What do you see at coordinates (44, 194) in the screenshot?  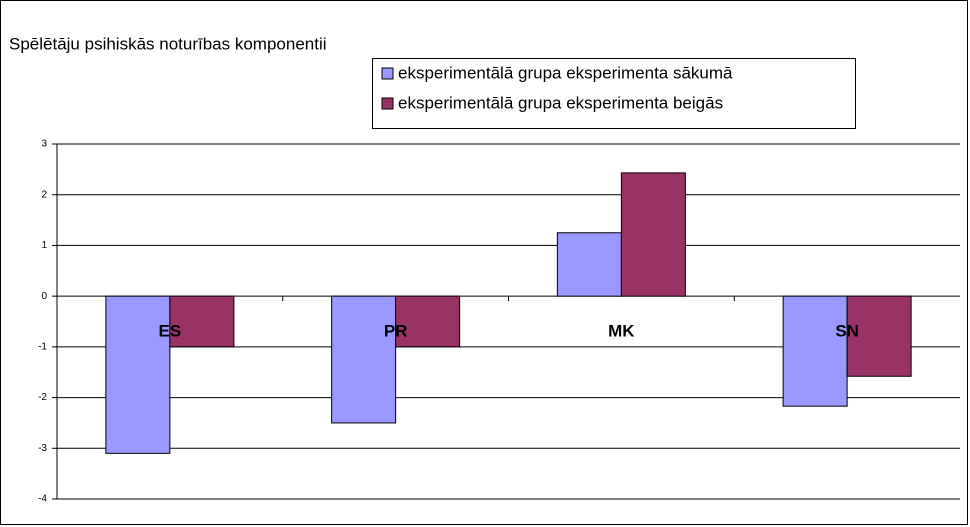 I see `y-tick-label: 2` at bounding box center [44, 194].